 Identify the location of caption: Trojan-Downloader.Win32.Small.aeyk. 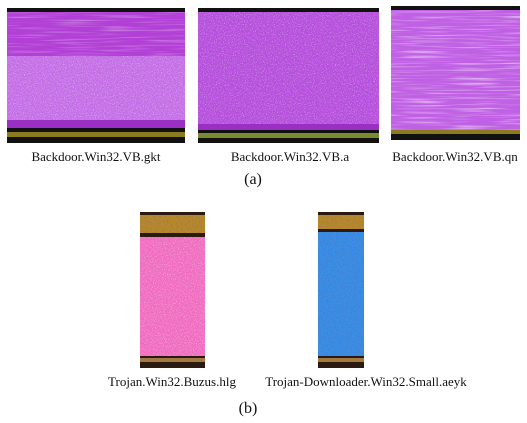
(366, 381).